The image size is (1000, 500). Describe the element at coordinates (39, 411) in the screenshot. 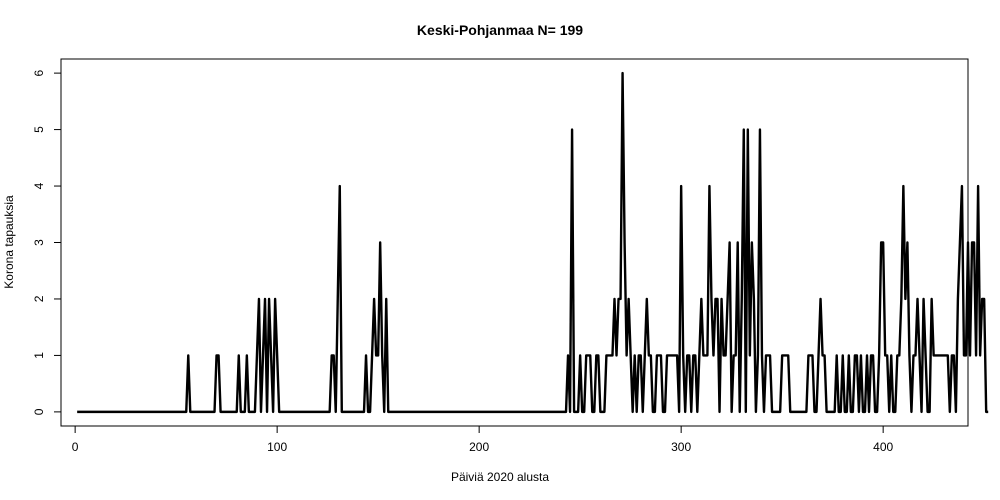

I see `y-tick-label: 0` at that location.